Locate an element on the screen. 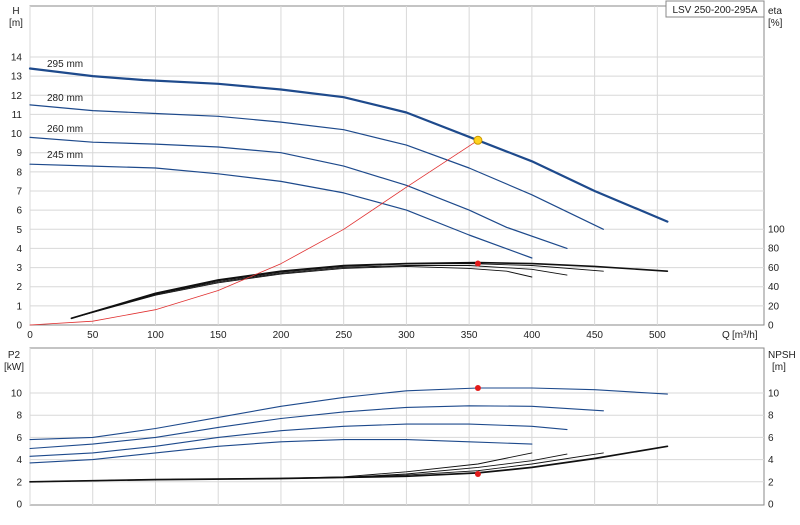 Image resolution: width=800 pixels, height=525 pixels. p2-tick-label: 6 is located at coordinates (19, 438).